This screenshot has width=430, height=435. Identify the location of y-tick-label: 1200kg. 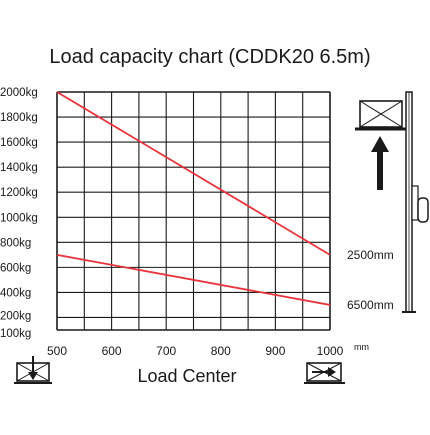
(19, 193).